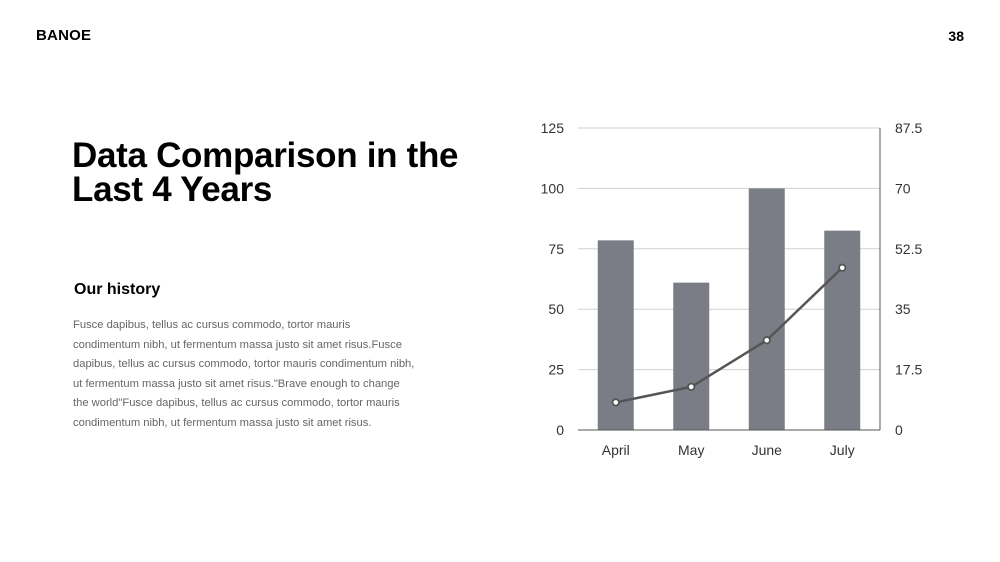  I want to click on y-left-tick-label: 50, so click(556, 309).